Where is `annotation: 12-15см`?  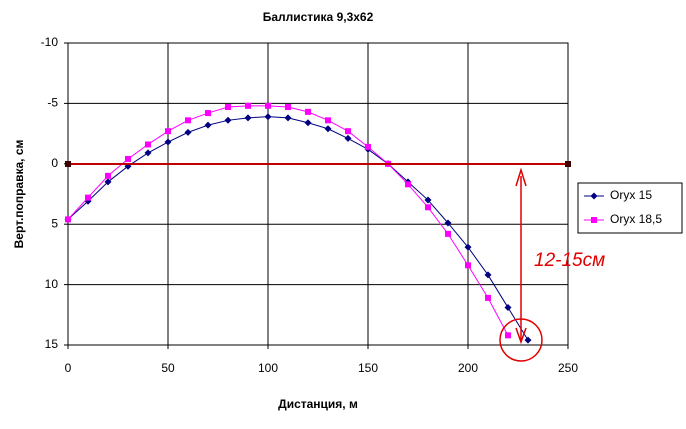 annotation: 12-15см is located at coordinates (569, 260).